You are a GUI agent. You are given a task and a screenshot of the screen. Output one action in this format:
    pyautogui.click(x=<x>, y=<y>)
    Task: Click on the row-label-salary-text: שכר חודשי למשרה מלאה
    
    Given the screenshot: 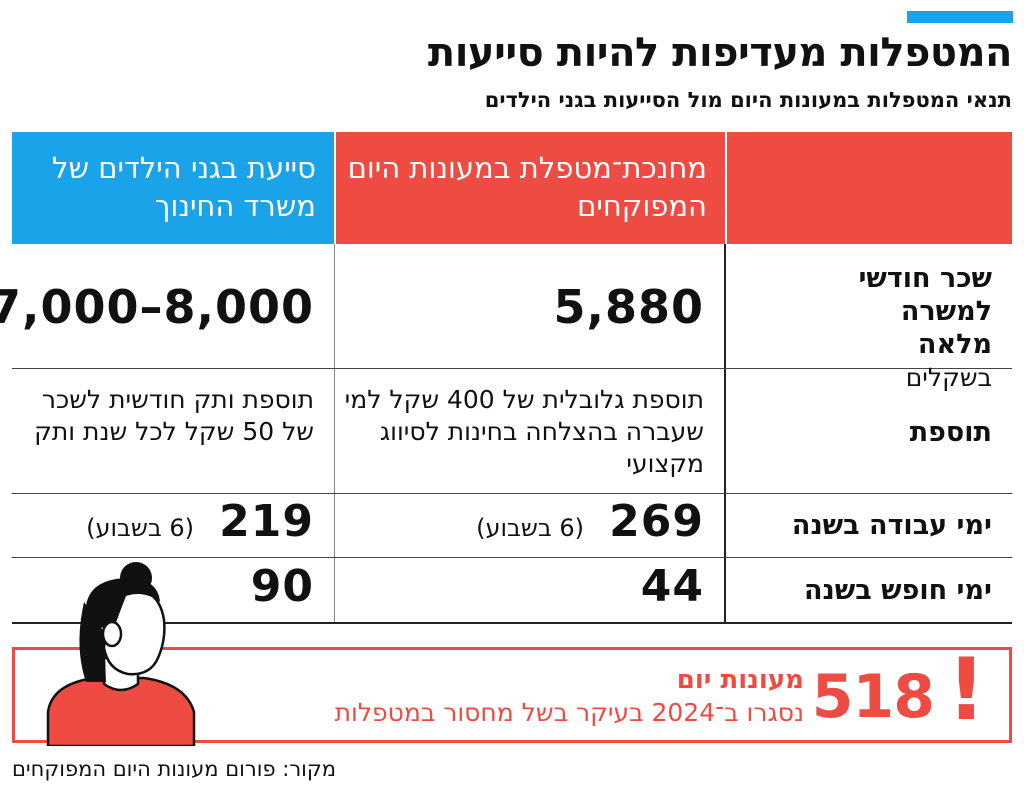 What is the action you would take?
    pyautogui.click(x=925, y=311)
    